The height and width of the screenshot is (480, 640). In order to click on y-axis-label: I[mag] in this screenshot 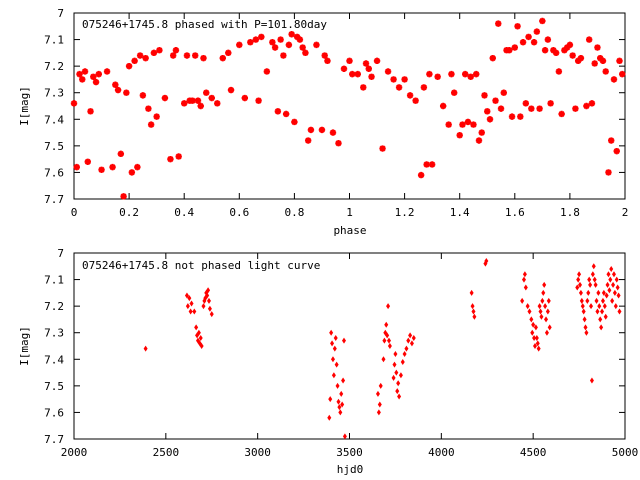, I will do `click(24, 106)`.